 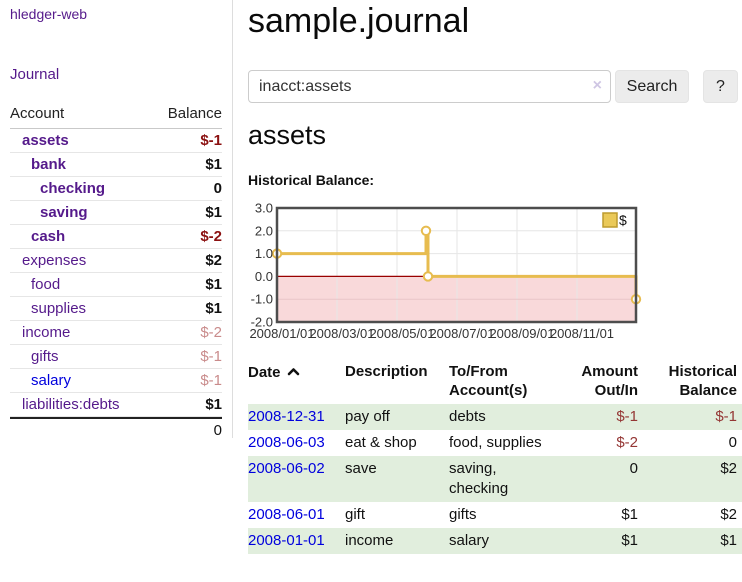 What do you see at coordinates (286, 514) in the screenshot?
I see `date-link: 2008-06-01` at bounding box center [286, 514].